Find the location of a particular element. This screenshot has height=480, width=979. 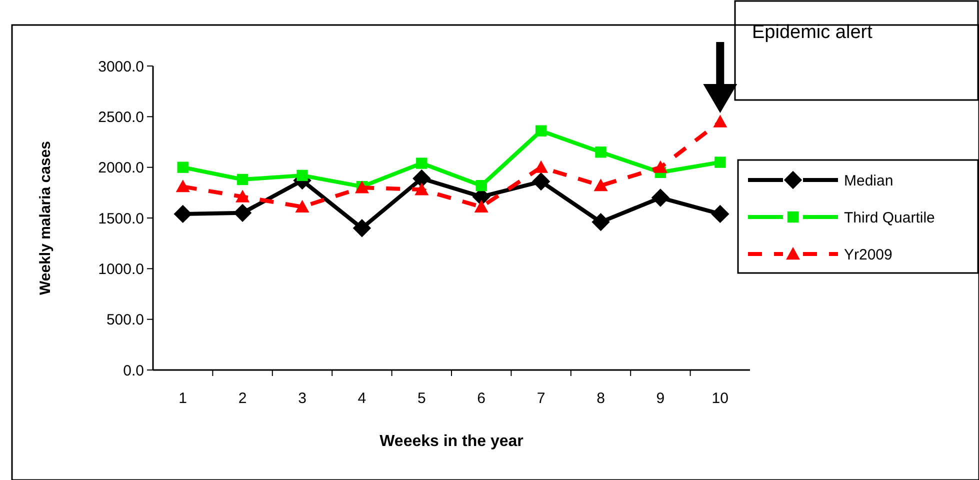

x-tick-label: 5 is located at coordinates (421, 398).